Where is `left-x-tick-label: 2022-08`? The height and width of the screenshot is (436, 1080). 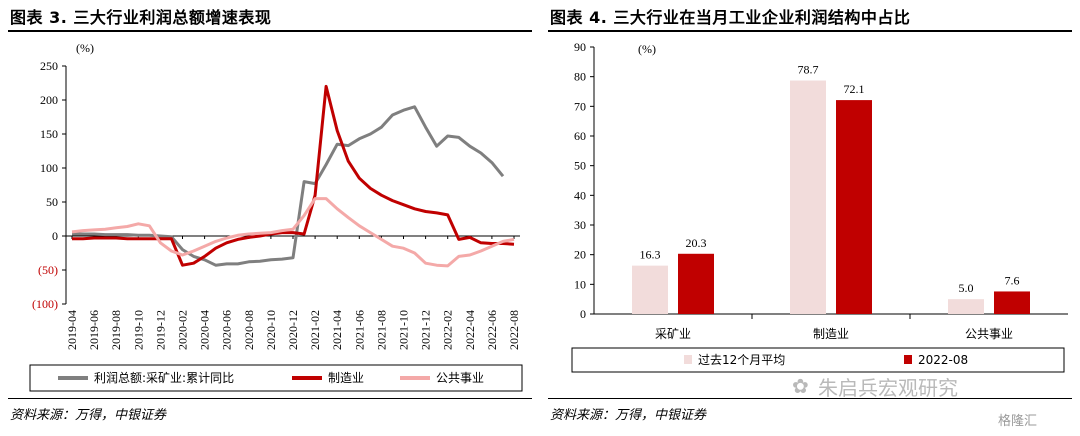
left-x-tick-label: 2022-08 is located at coordinates (514, 330).